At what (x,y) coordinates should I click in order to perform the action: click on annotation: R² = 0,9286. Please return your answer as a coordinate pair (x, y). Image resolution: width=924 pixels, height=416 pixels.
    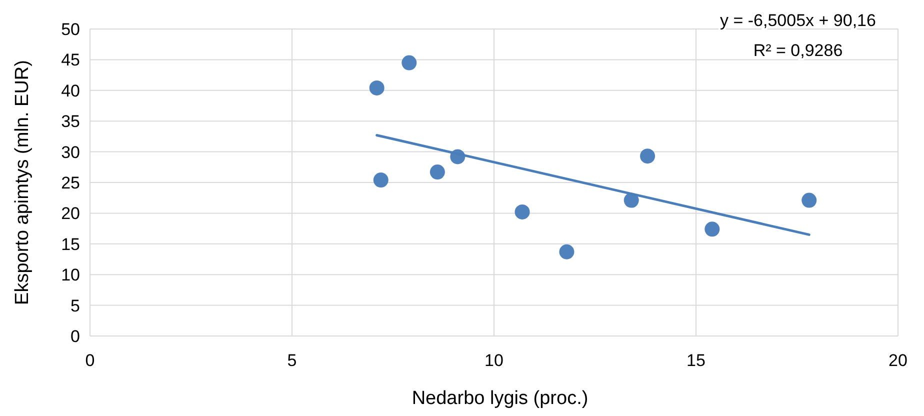
    Looking at the image, I should click on (798, 50).